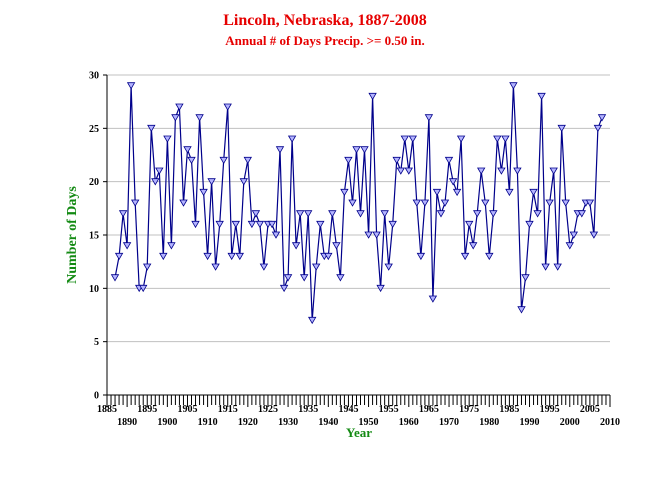  I want to click on x-tick-label: 1955, so click(389, 409).